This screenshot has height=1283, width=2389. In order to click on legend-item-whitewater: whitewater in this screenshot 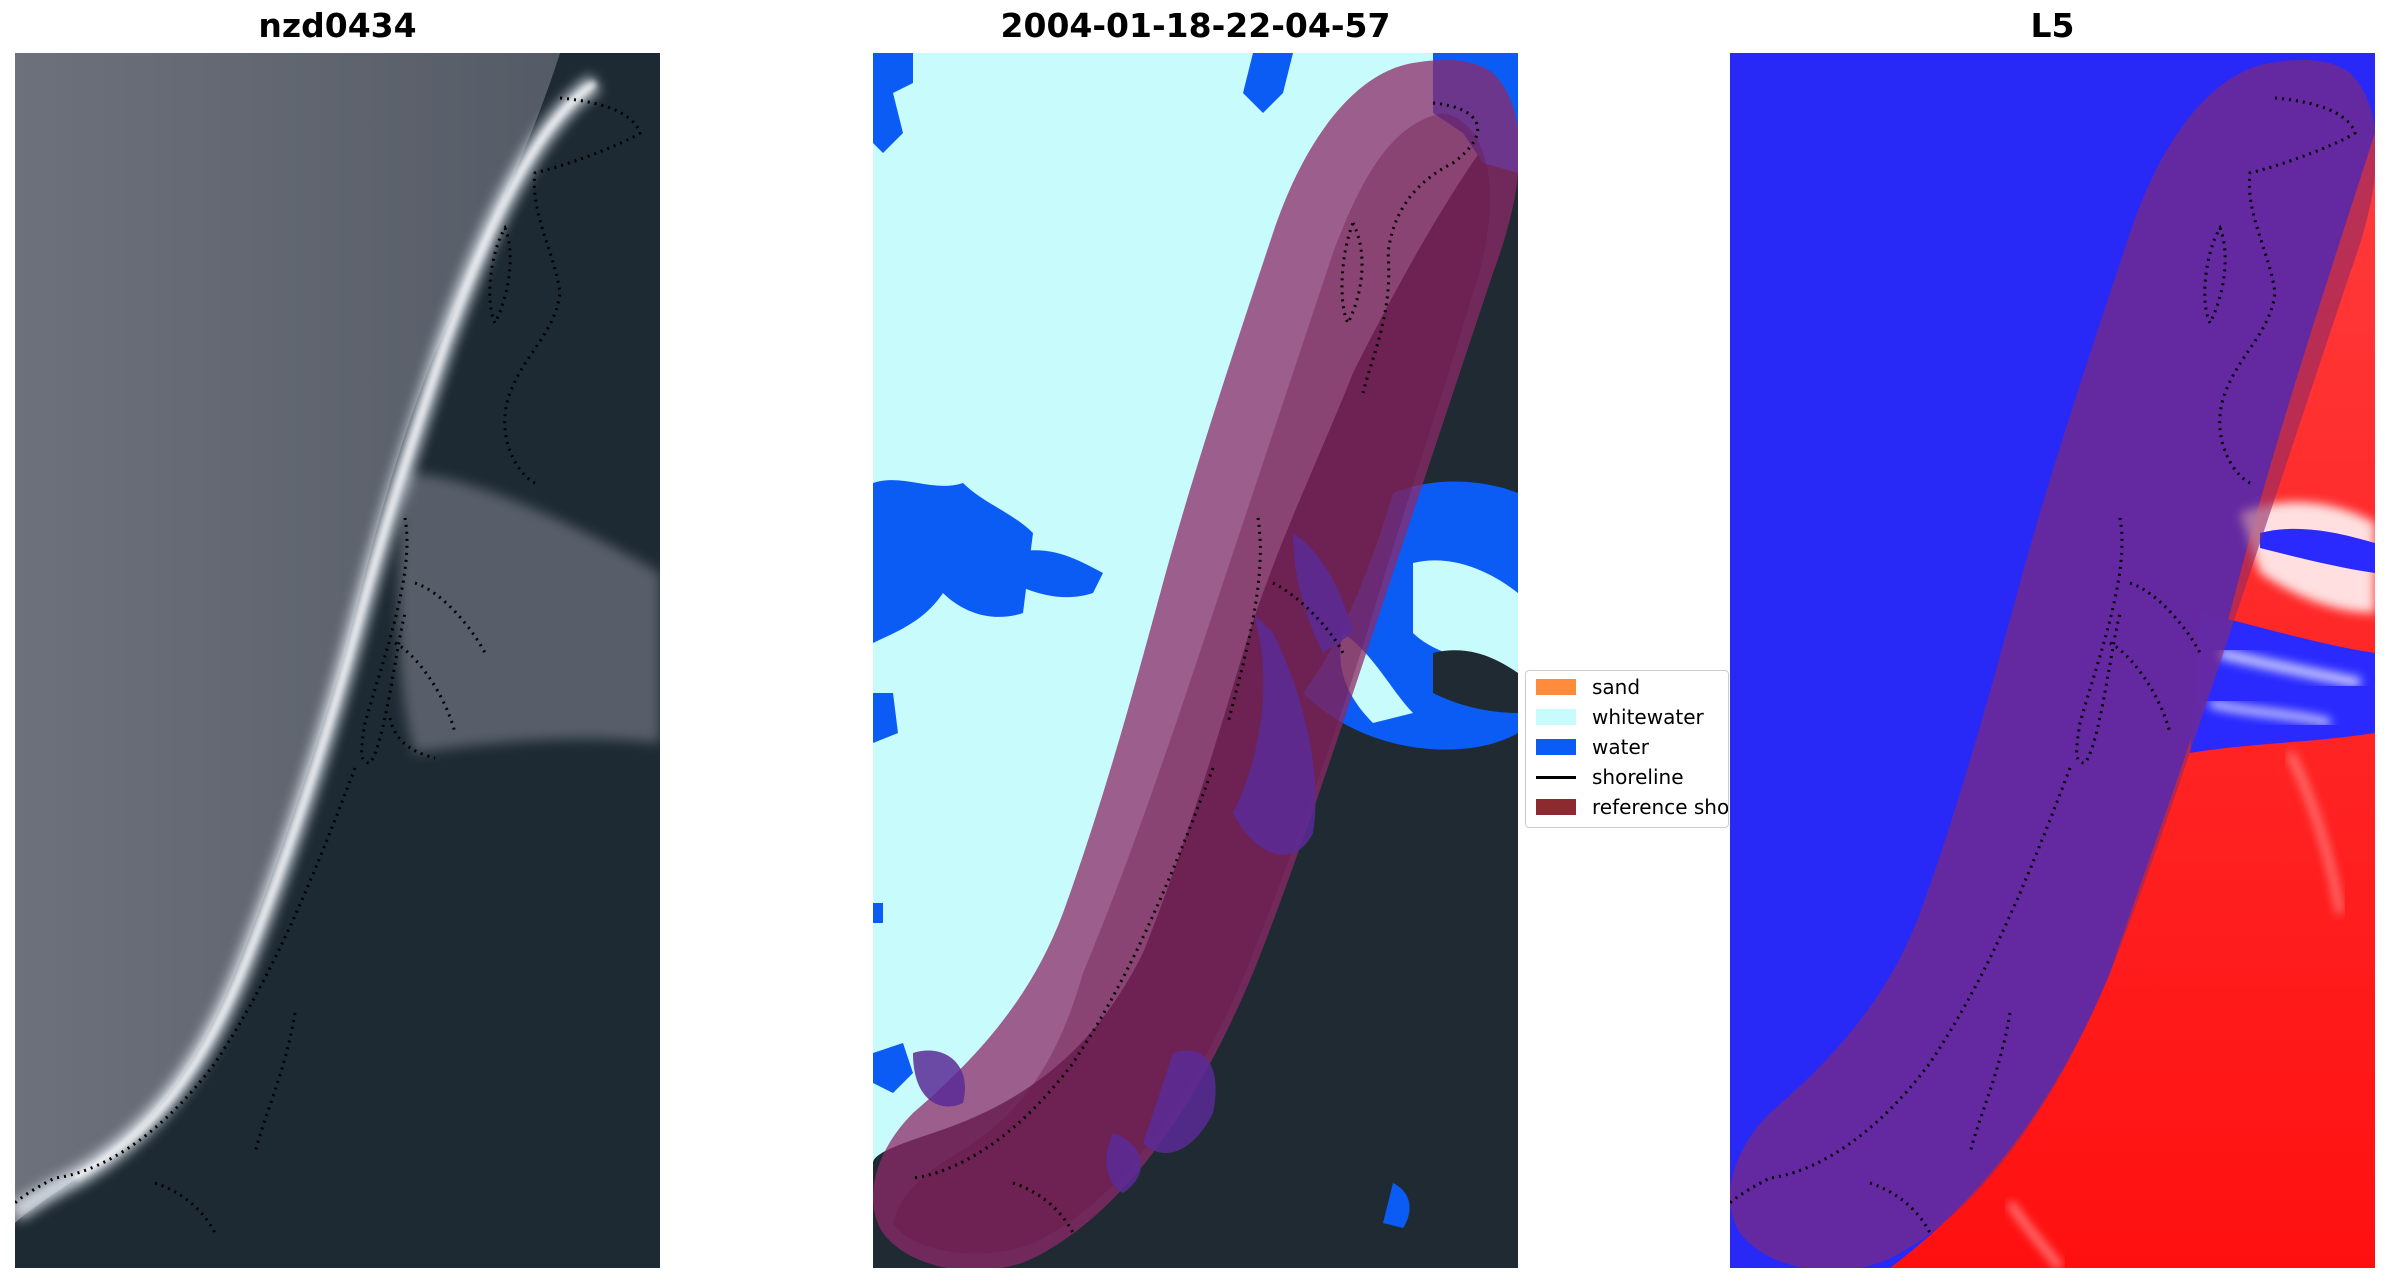, I will do `click(1620, 717)`.